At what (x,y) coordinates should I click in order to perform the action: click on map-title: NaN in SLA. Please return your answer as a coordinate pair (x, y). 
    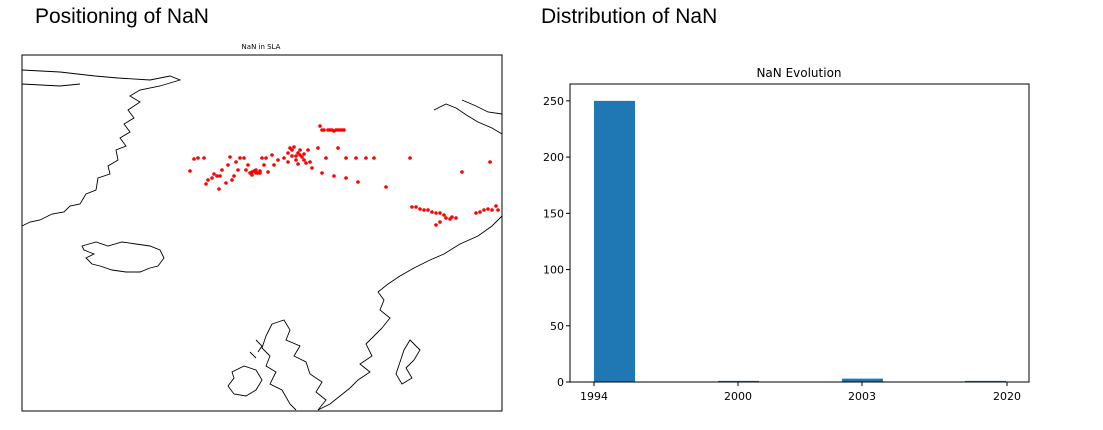
    Looking at the image, I should click on (261, 47).